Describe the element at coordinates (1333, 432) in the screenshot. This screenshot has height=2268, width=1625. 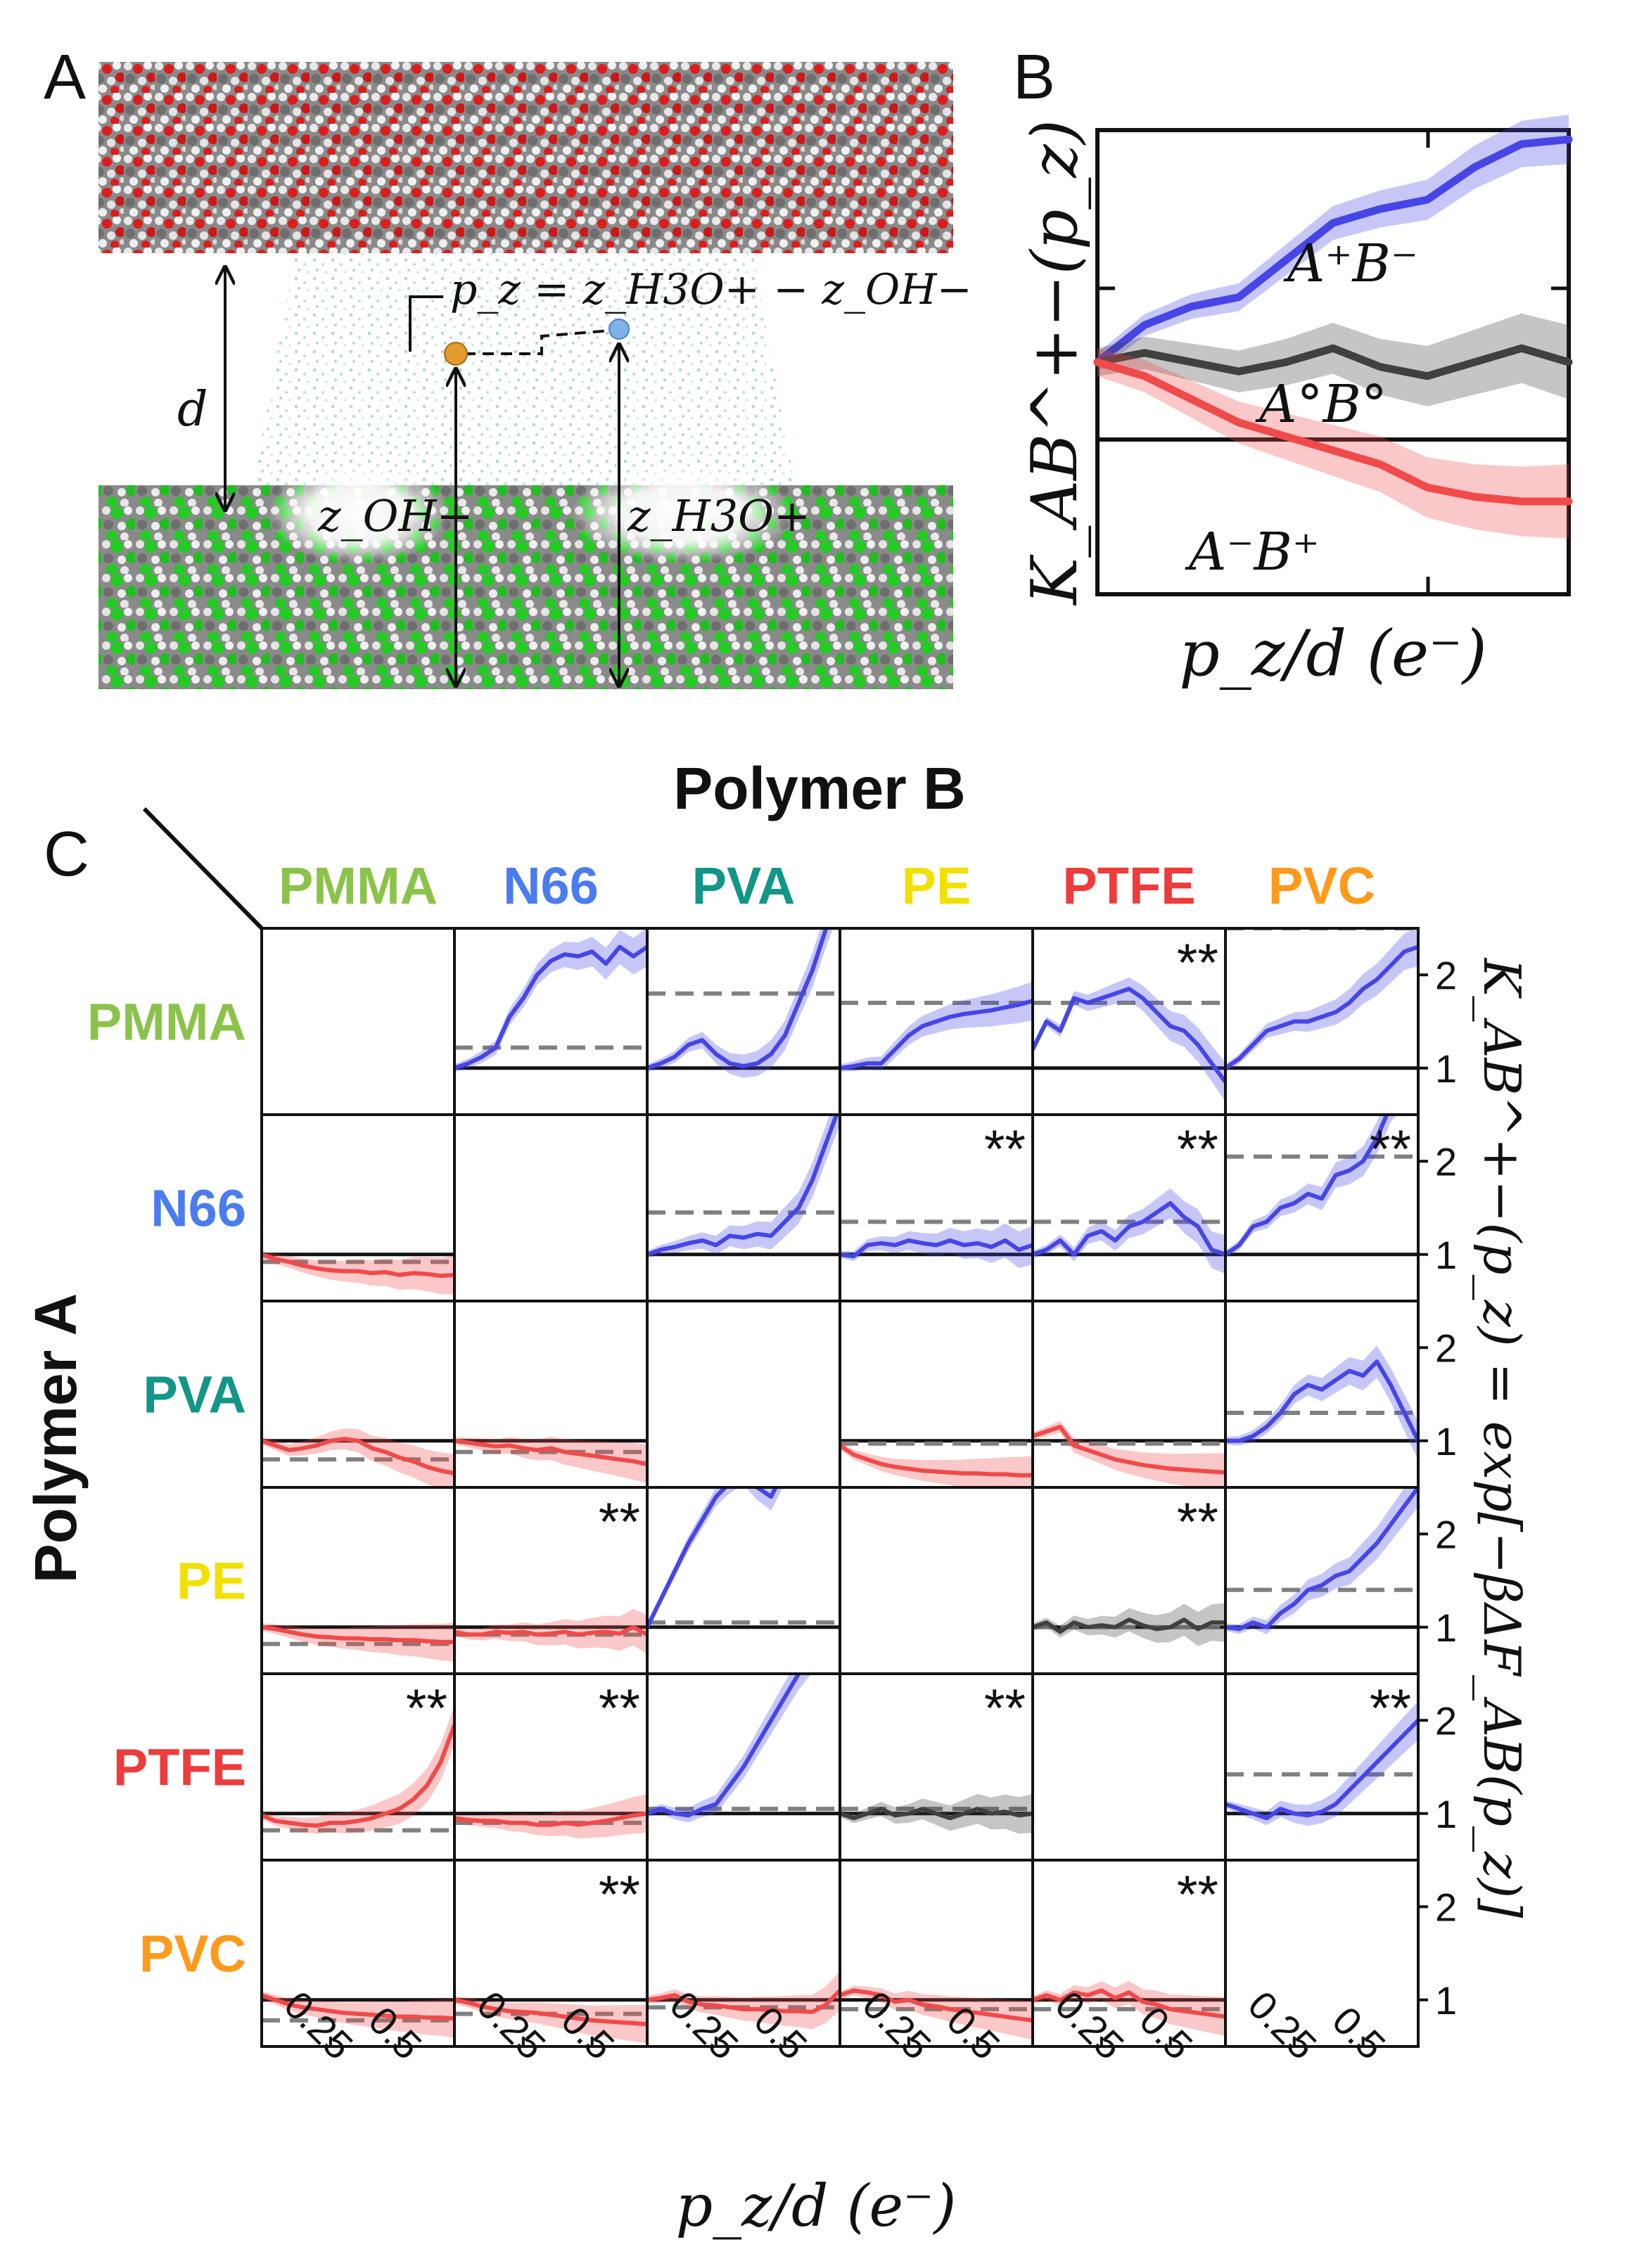
I see `panel-b-line-neg` at that location.